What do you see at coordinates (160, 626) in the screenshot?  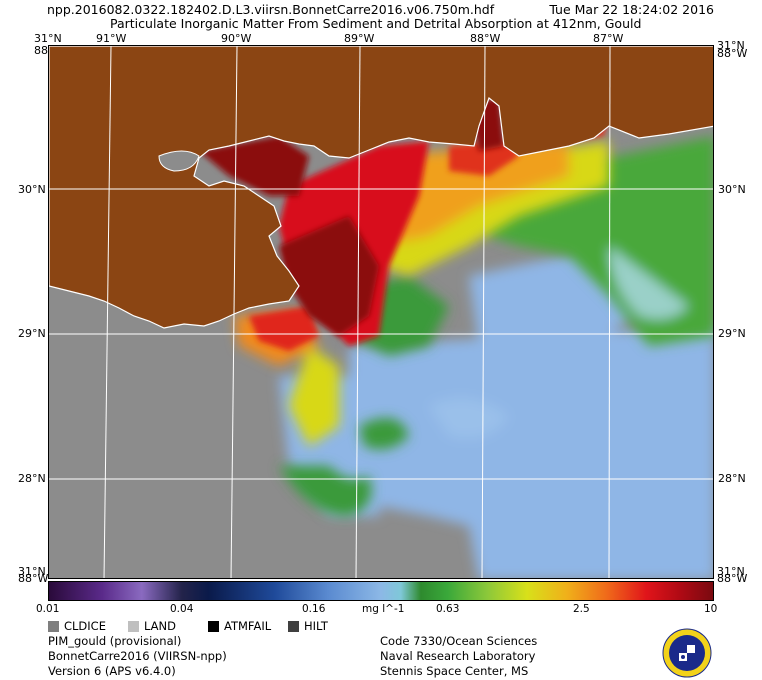 I see `legend-land-label: LAND` at bounding box center [160, 626].